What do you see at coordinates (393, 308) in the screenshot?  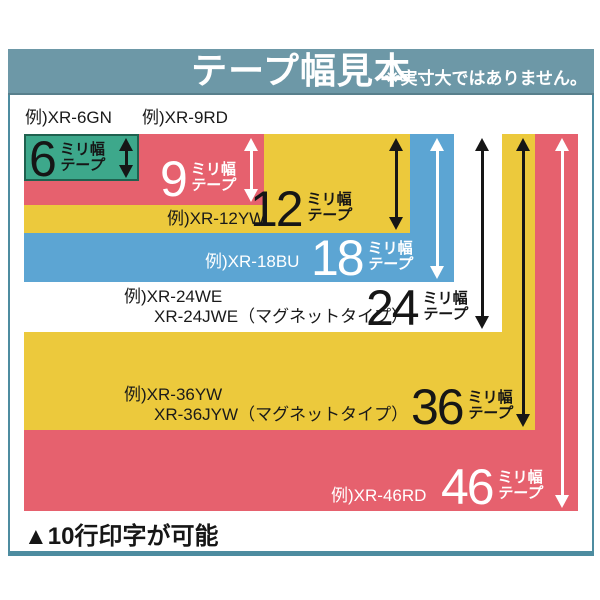 I see `width-value-24: 24` at bounding box center [393, 308].